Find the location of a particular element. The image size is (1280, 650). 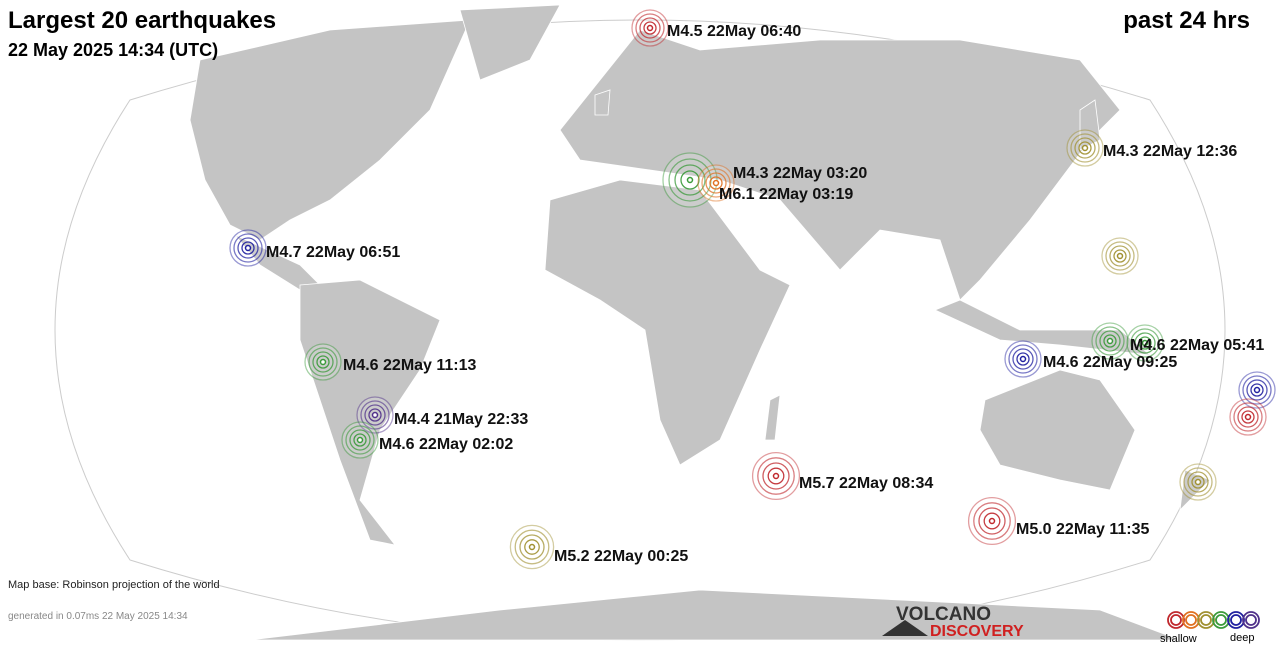

logo-line1: VOLCANO is located at coordinates (943, 614).